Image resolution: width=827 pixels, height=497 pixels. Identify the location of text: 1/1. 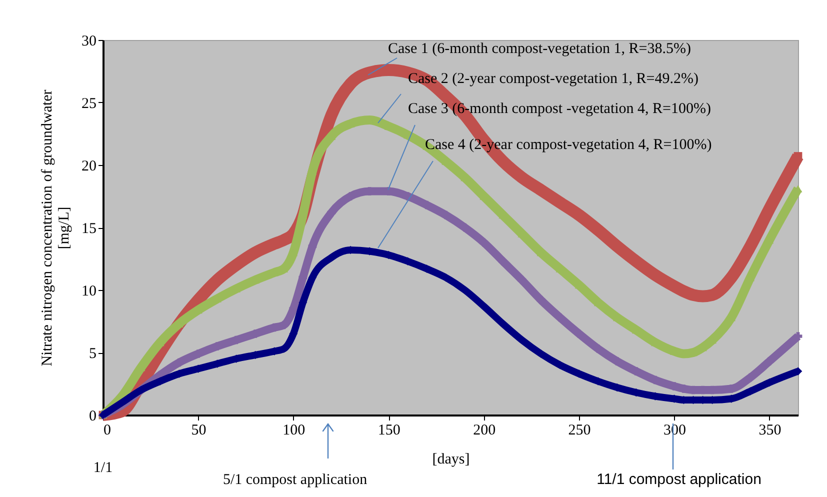
(103, 468).